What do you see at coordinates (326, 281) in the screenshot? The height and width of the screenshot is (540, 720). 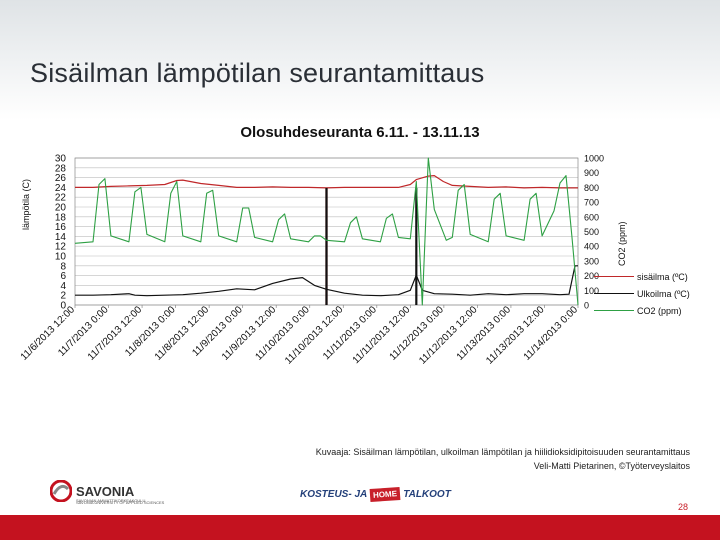 I see `series-line-outdoor` at bounding box center [326, 281].